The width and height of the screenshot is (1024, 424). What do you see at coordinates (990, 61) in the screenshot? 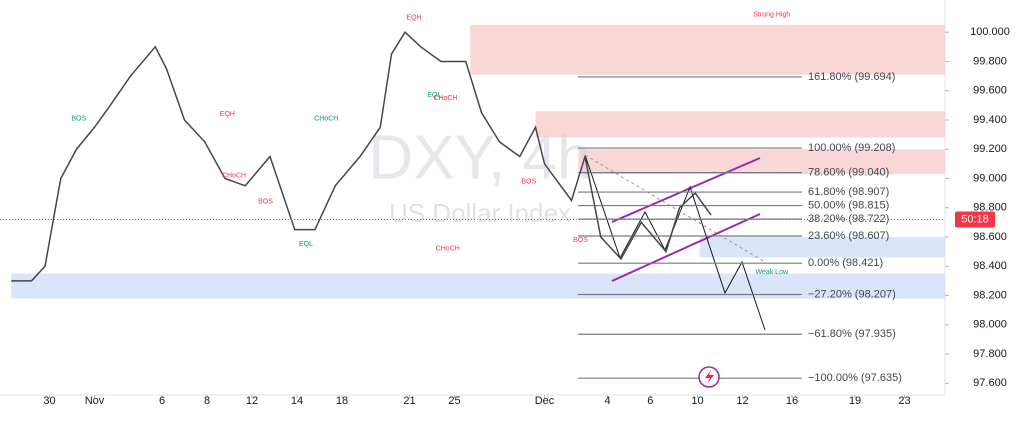
I see `y-tick-label: 99.800` at bounding box center [990, 61].